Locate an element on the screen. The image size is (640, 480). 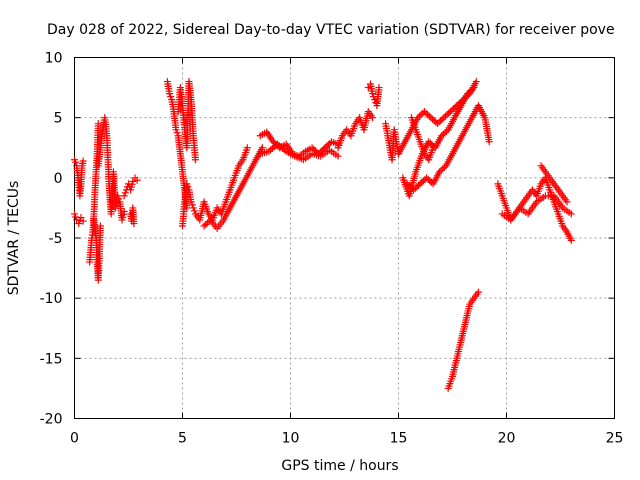
x-tick-label: 0 is located at coordinates (74, 439).